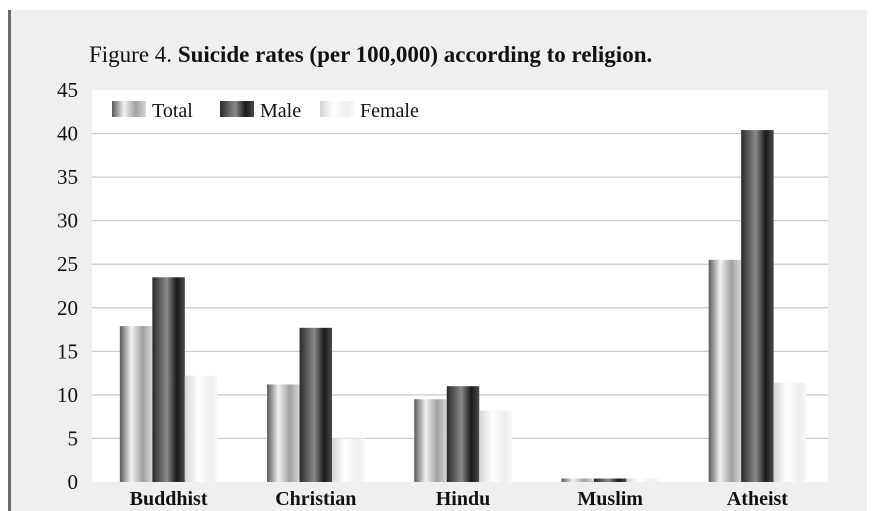 Image resolution: width=875 pixels, height=511 pixels. Describe the element at coordinates (283, 433) in the screenshot. I see `bar-christian-total` at that location.